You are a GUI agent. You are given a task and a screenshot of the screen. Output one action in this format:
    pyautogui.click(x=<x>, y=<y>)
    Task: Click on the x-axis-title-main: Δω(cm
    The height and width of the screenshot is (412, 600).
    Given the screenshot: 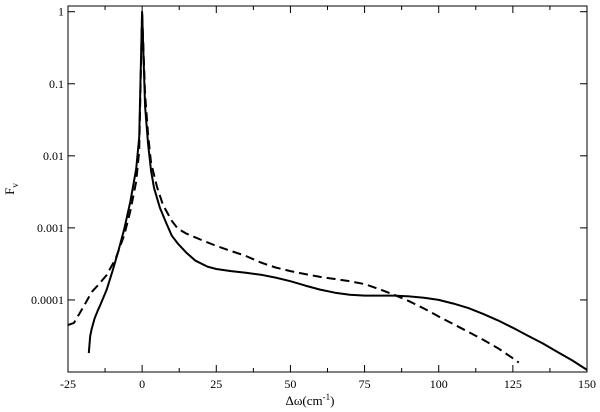 What is the action you would take?
    pyautogui.click(x=304, y=400)
    